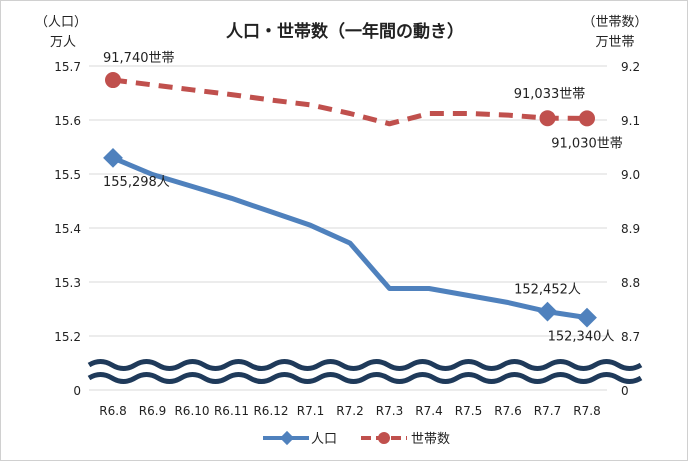 The width and height of the screenshot is (690, 463). What do you see at coordinates (287, 438) in the screenshot?
I see `legend-population-marker` at bounding box center [287, 438].